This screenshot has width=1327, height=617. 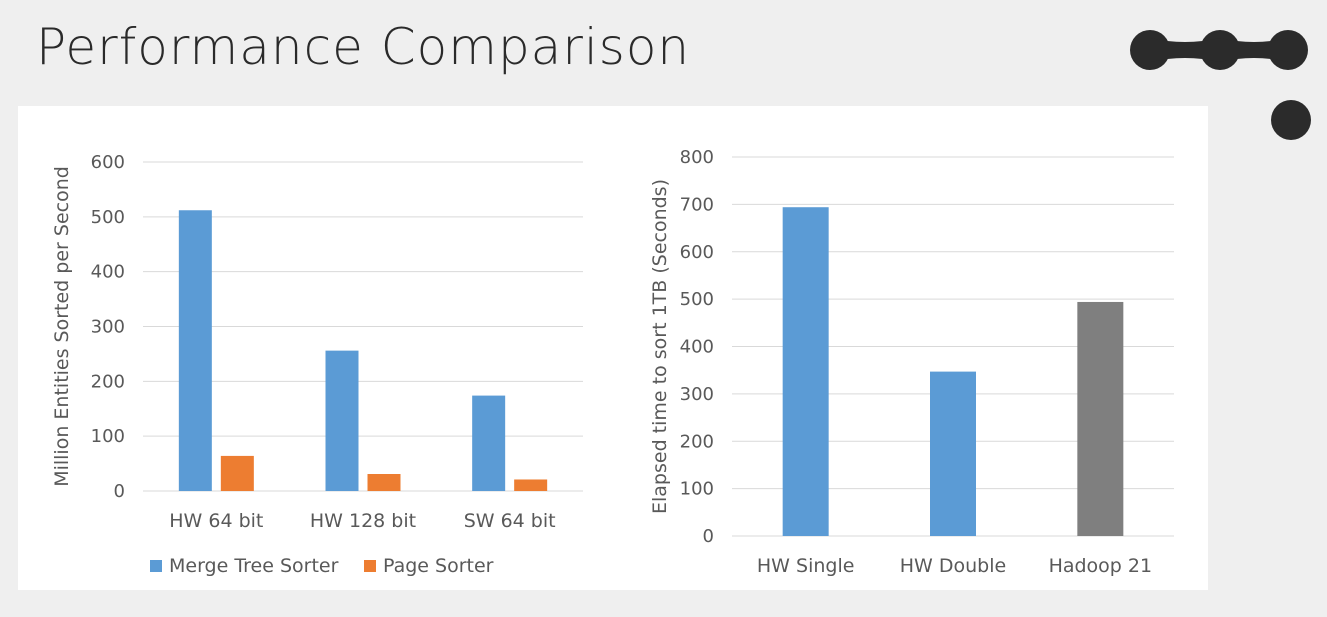 I want to click on x-tick-label: HW Single, so click(x=806, y=566).